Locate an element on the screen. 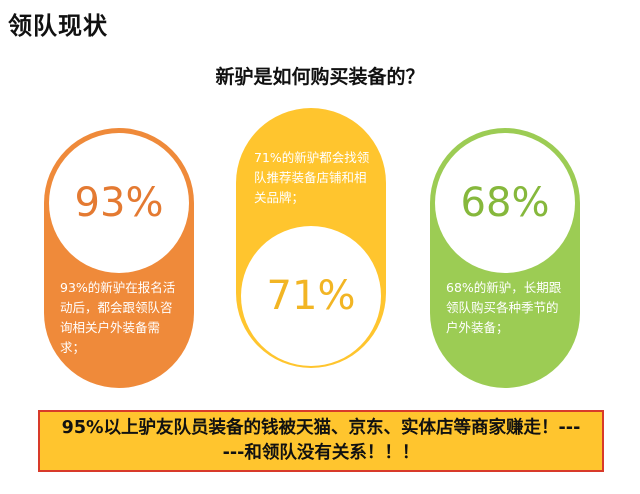 The width and height of the screenshot is (640, 494). stat-card-consult: 93% 93%的新驴在报名活动后，都会跟领队咨询相关户外装备需求； is located at coordinates (119, 258).